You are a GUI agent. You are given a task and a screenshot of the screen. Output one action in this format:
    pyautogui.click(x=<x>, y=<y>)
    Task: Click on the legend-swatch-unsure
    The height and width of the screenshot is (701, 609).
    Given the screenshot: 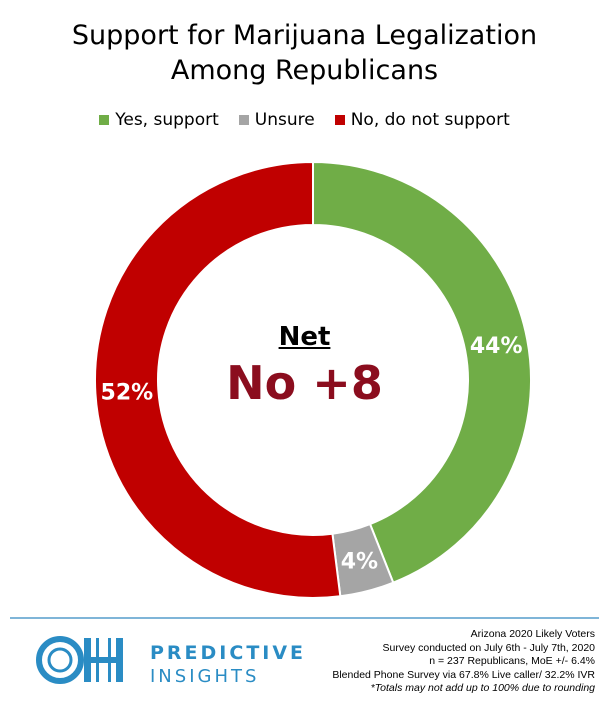 What is the action you would take?
    pyautogui.click(x=243, y=120)
    